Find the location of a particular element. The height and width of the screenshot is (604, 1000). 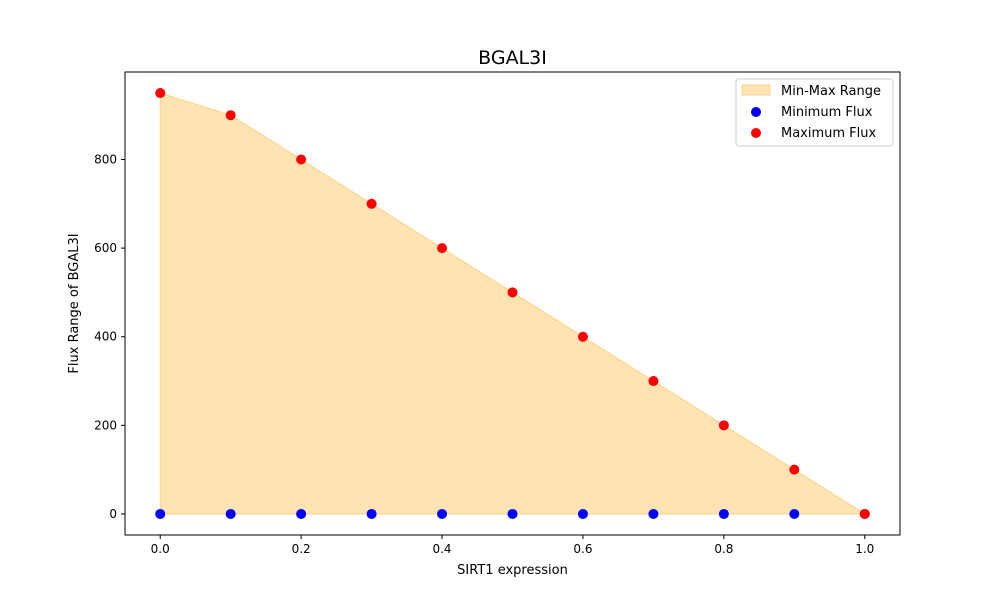

legend-marker-minimum-flux is located at coordinates (756, 112).